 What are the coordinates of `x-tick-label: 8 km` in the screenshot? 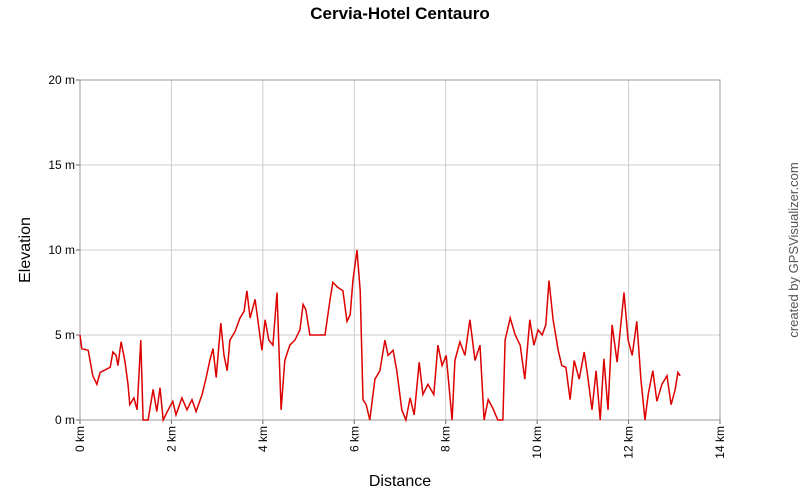 It's located at (446, 439).